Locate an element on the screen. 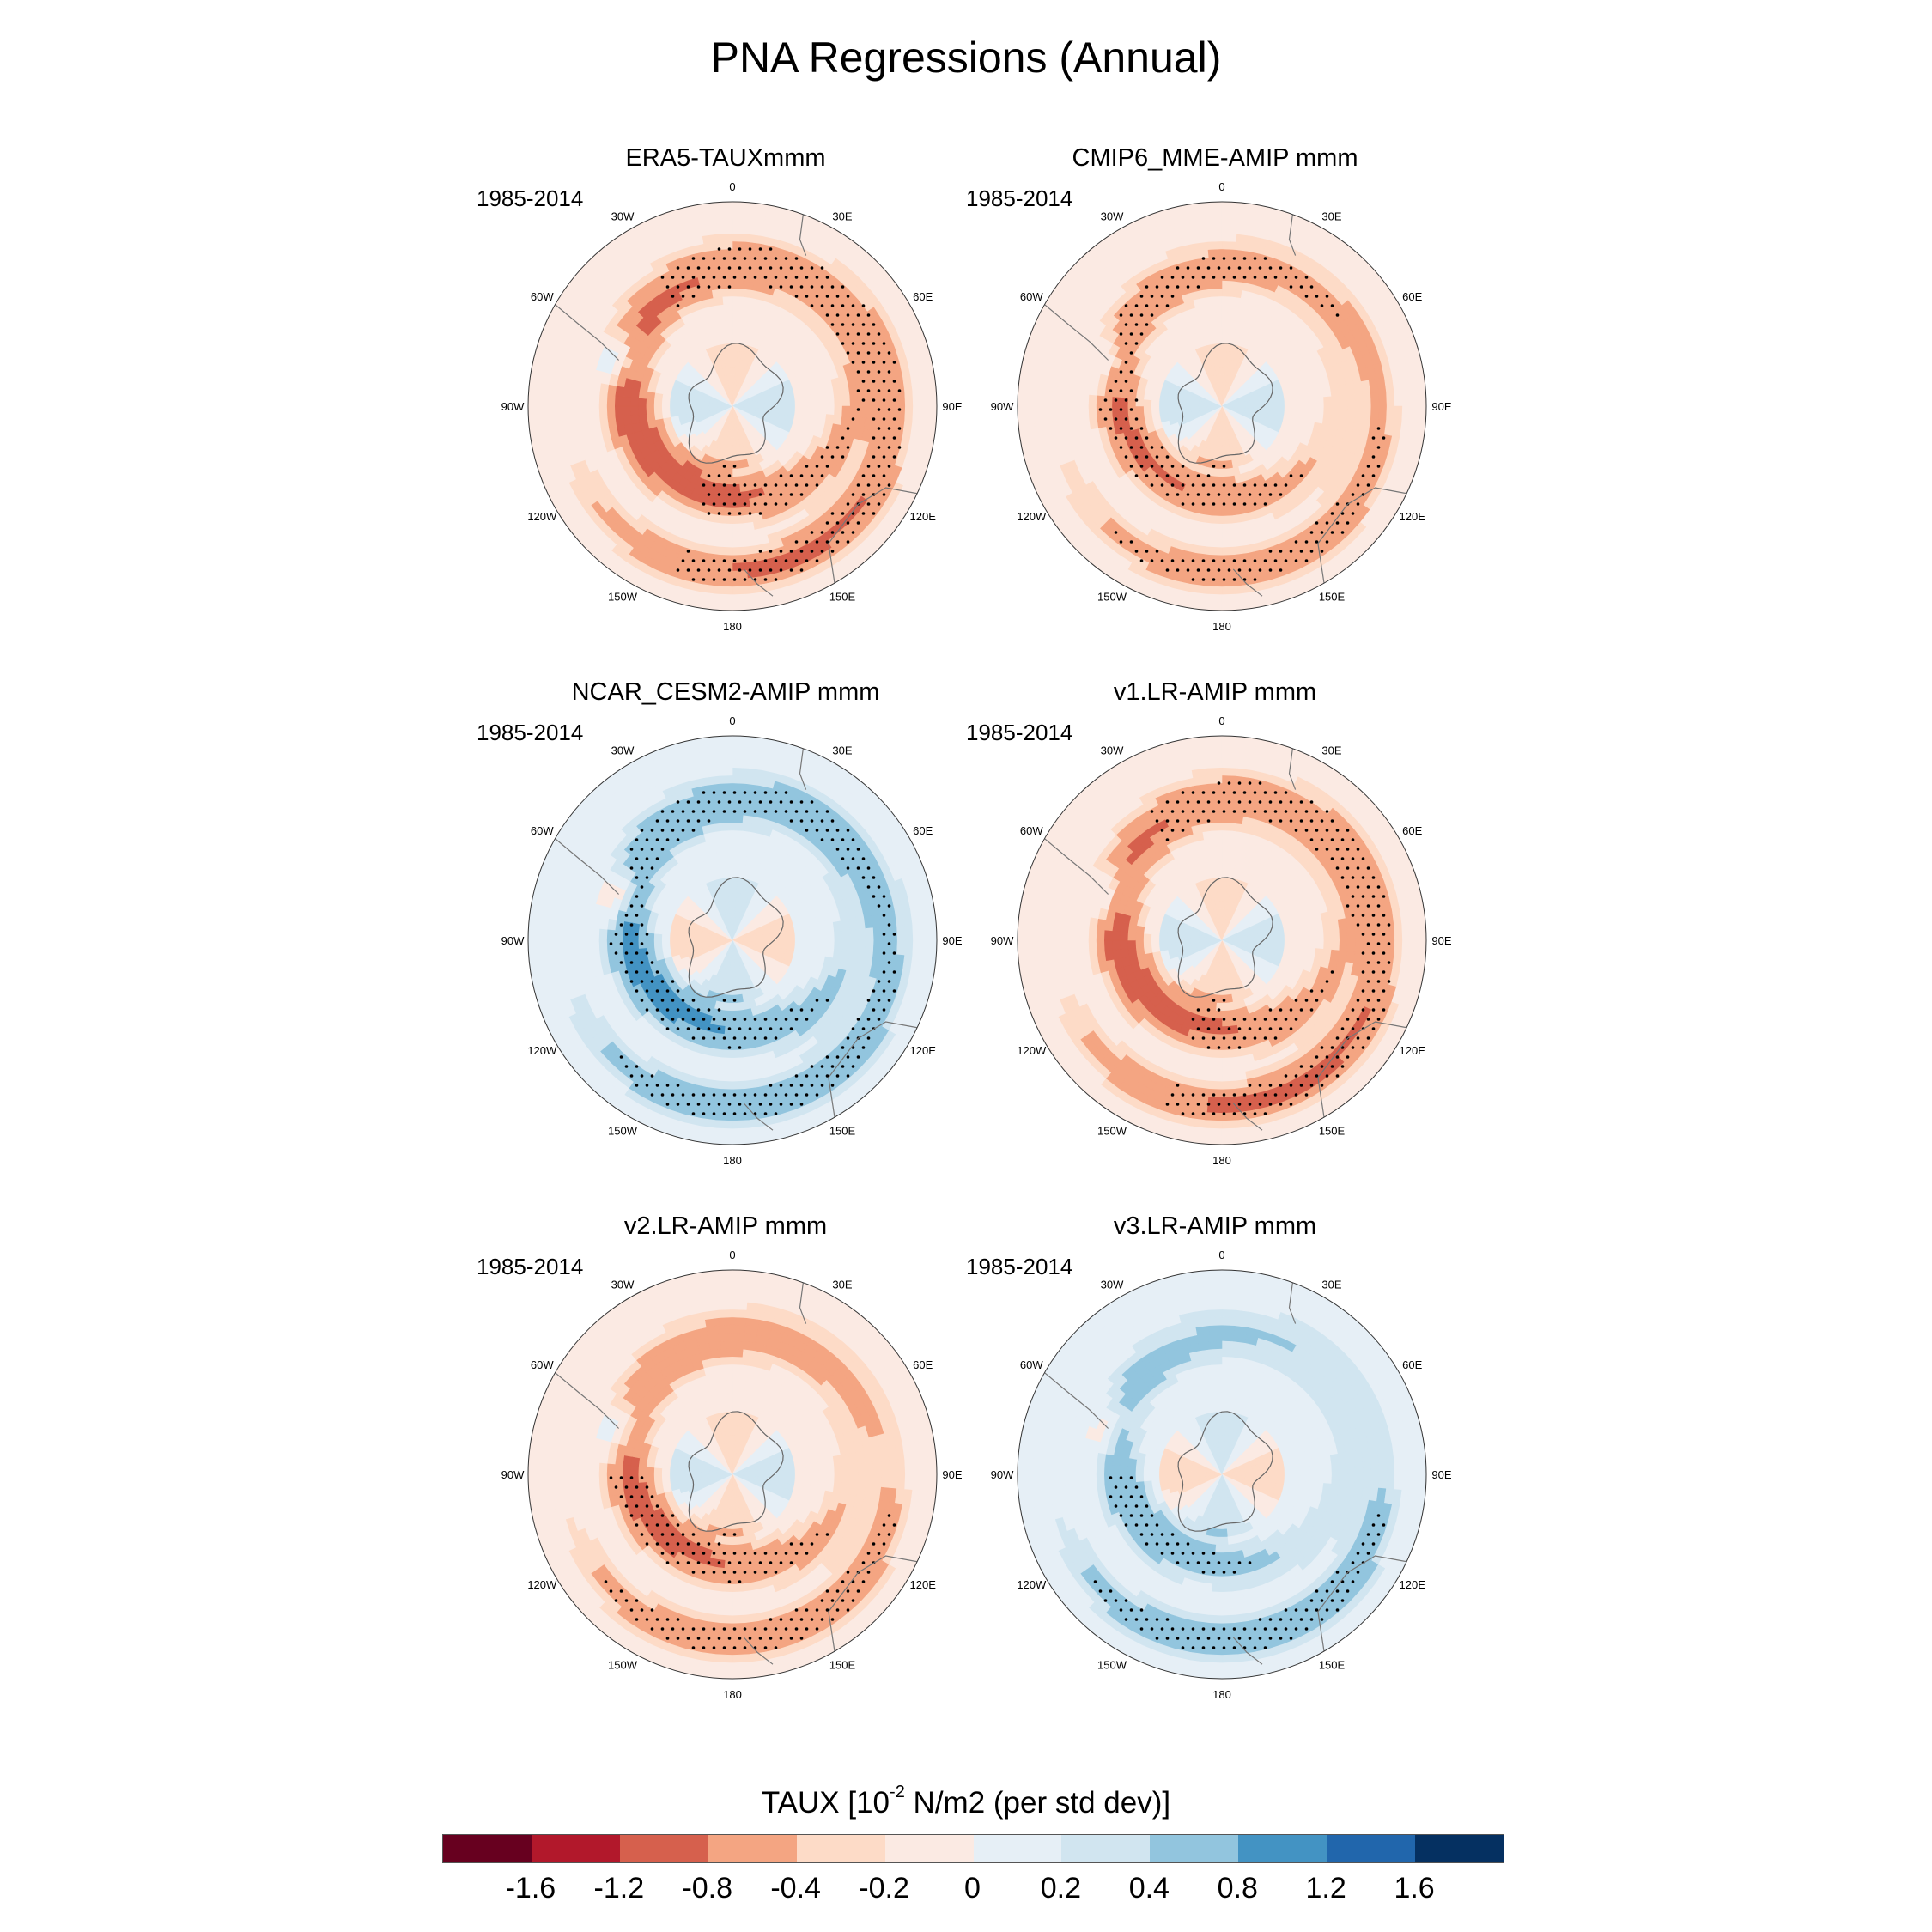 Image resolution: width=1932 pixels, height=1932 pixels. longitude-label: 120W is located at coordinates (542, 516).